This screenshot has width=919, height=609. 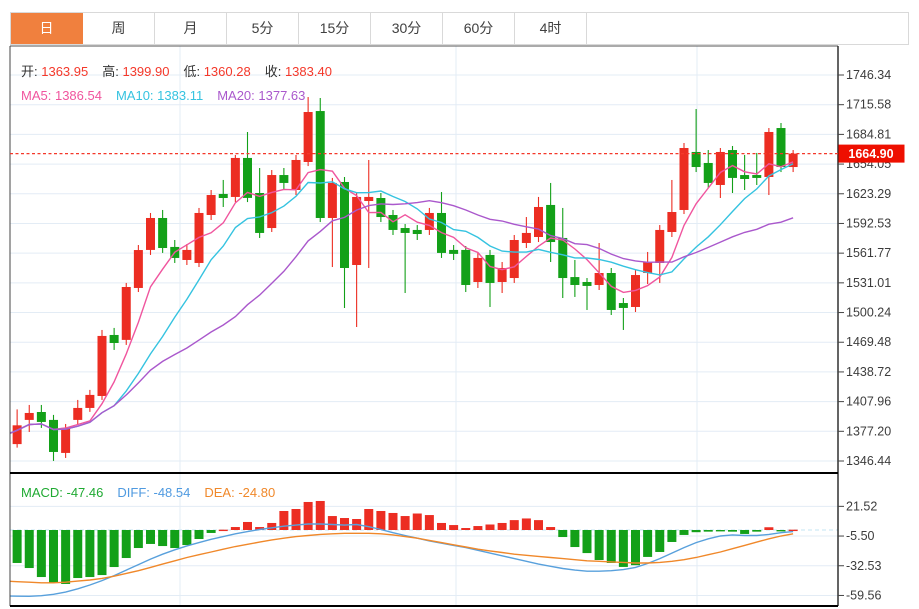 I want to click on macd-label: MACD:, so click(x=44, y=492).